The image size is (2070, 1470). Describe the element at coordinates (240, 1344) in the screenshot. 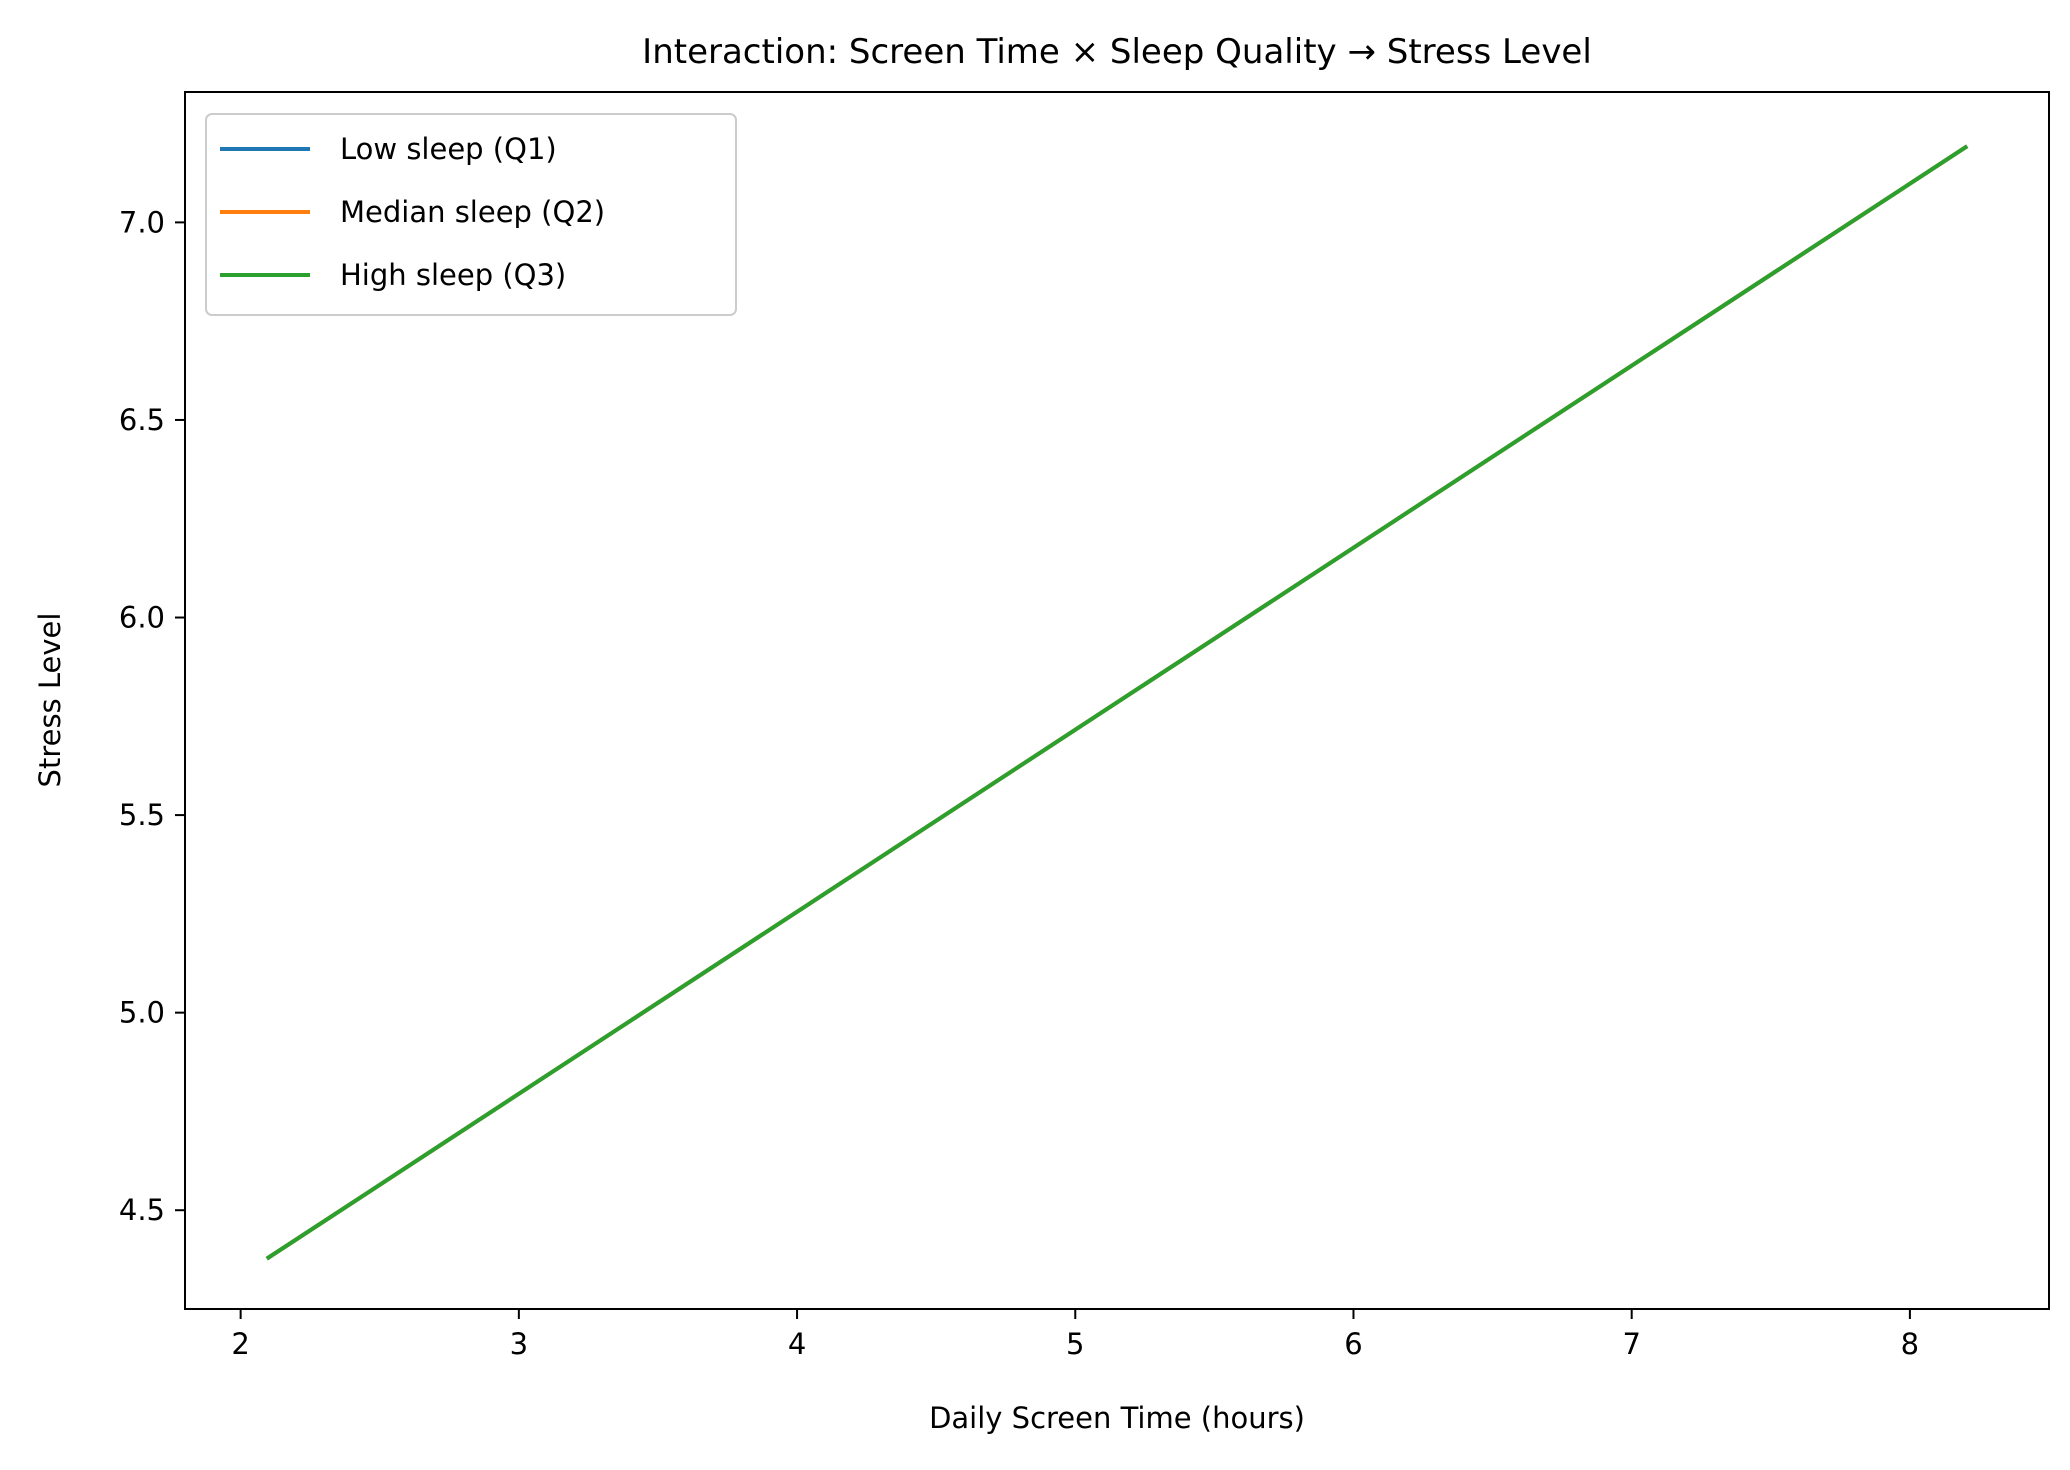

I see `x-tick-label: 2` at that location.